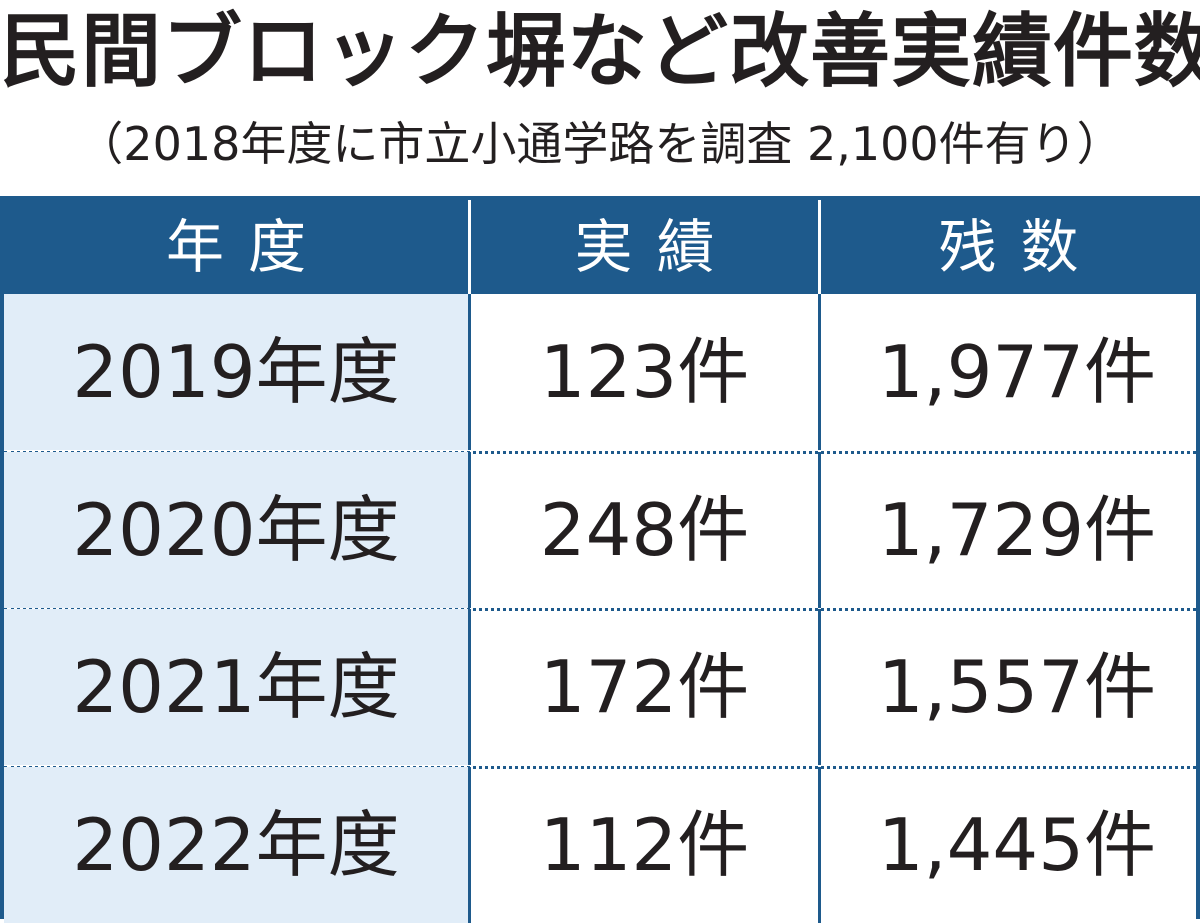 The height and width of the screenshot is (923, 1200). What do you see at coordinates (236, 687) in the screenshot?
I see `table-cell: 2021年度` at bounding box center [236, 687].